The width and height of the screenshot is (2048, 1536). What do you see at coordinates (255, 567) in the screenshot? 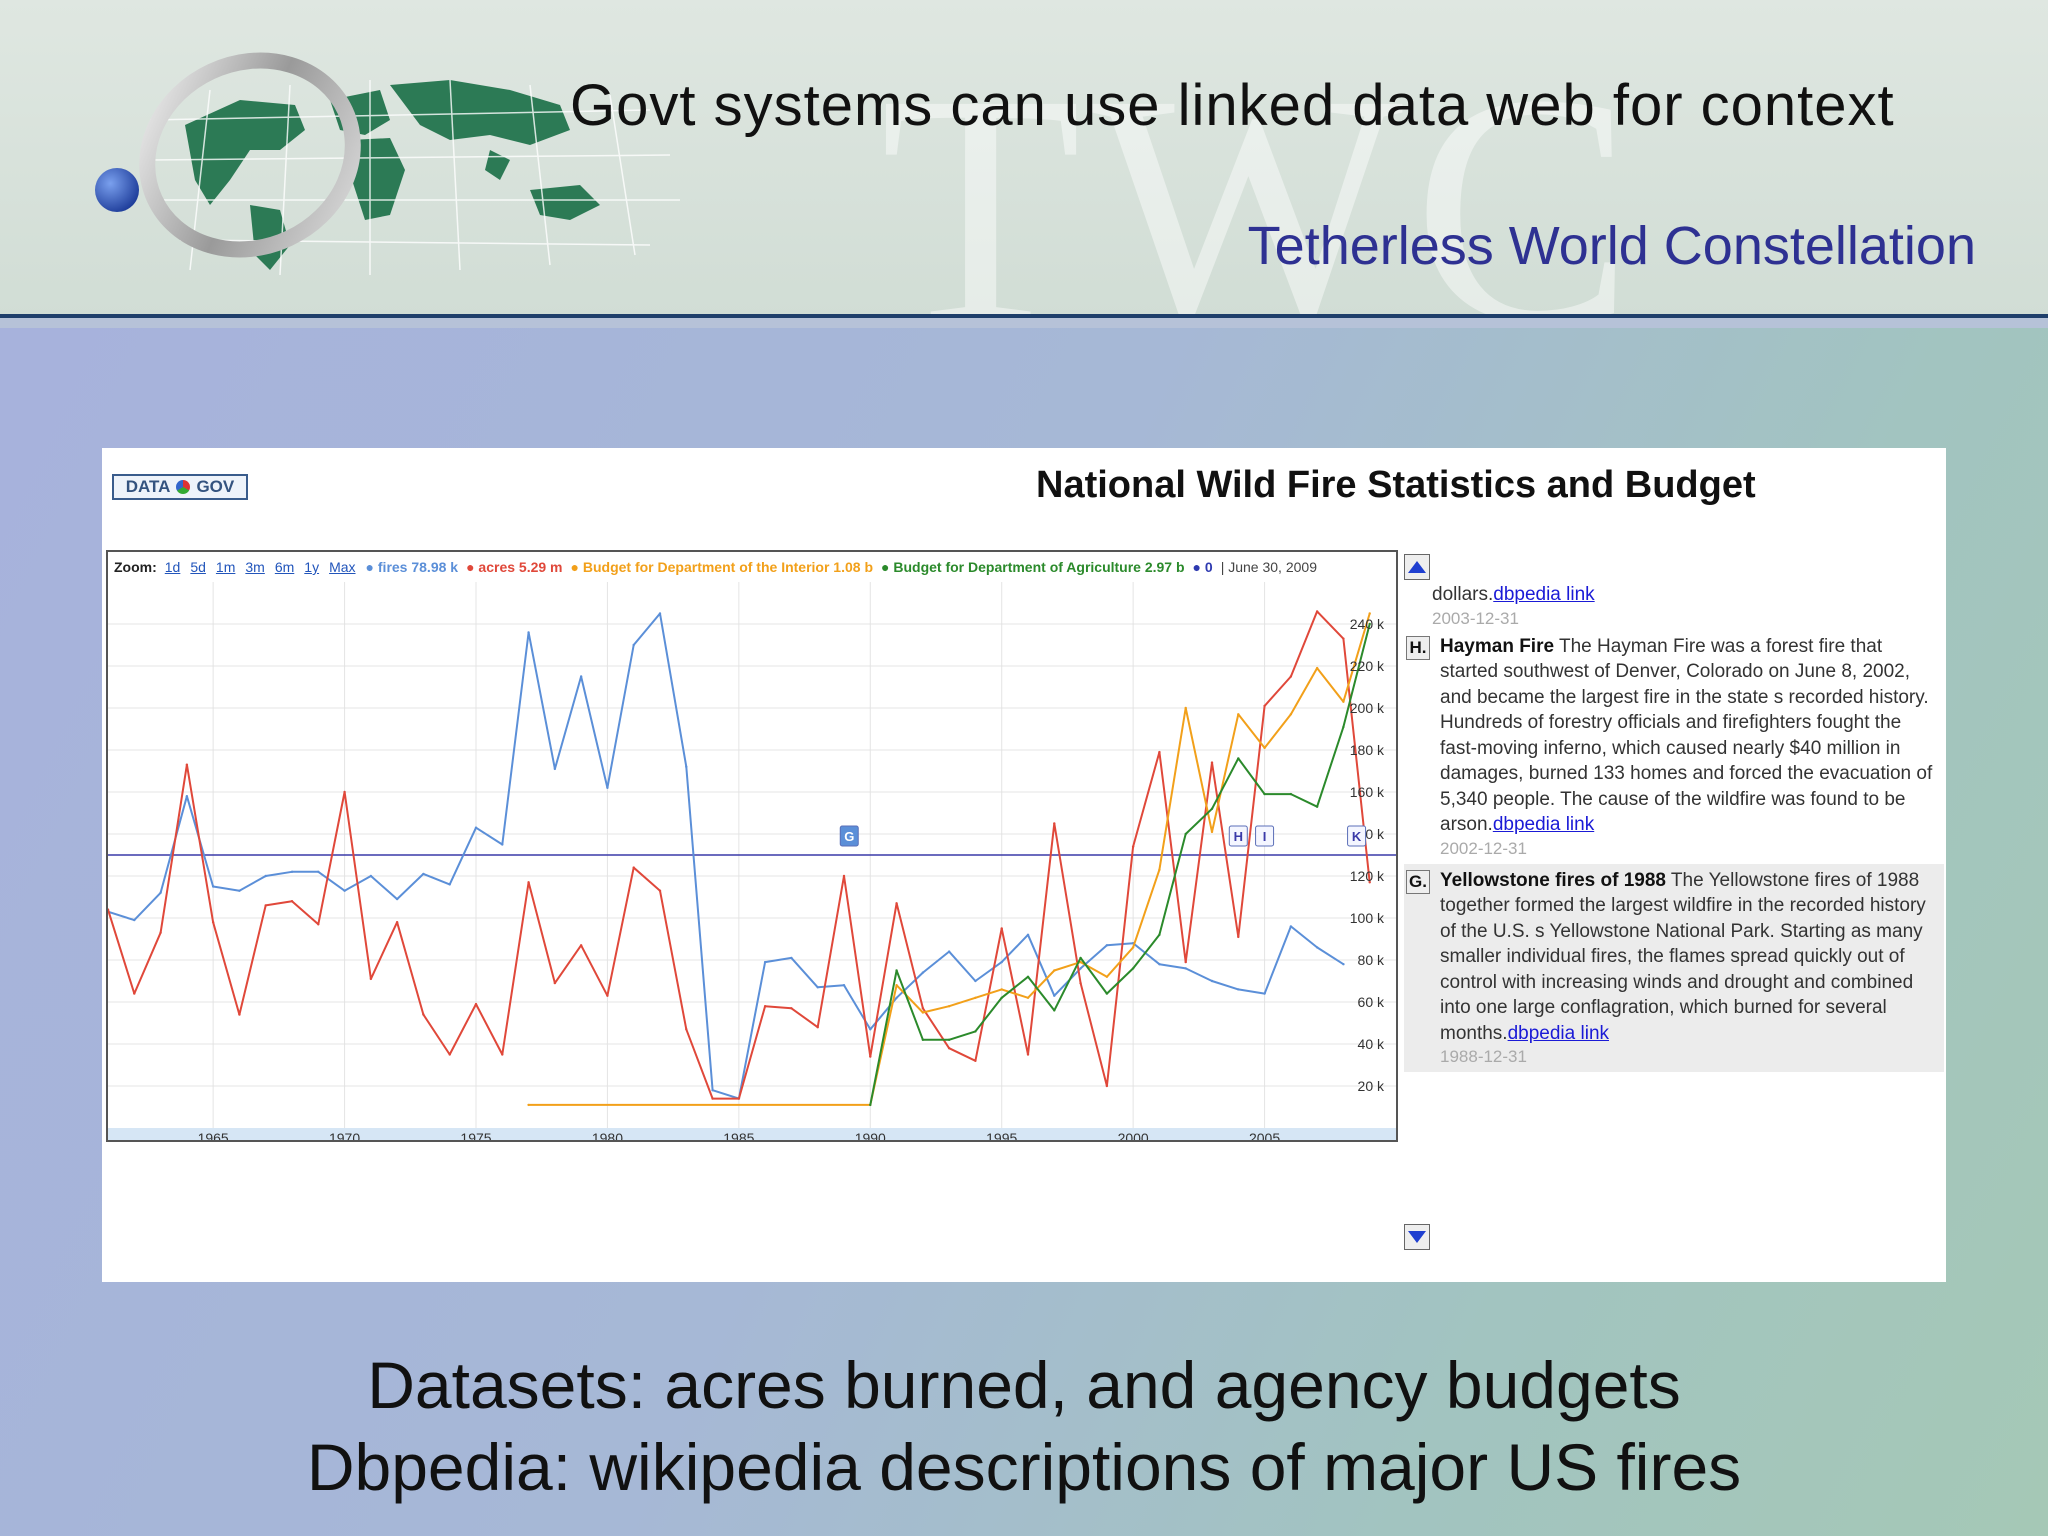
I see `zoom-3m-link: 3m` at bounding box center [255, 567].